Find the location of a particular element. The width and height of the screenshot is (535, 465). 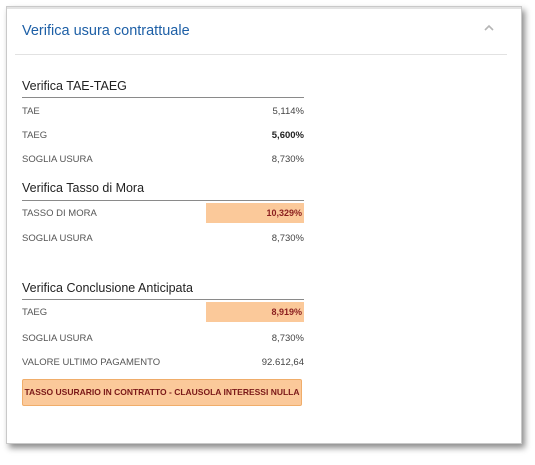

highlight-cell: 8,919% is located at coordinates (255, 312).